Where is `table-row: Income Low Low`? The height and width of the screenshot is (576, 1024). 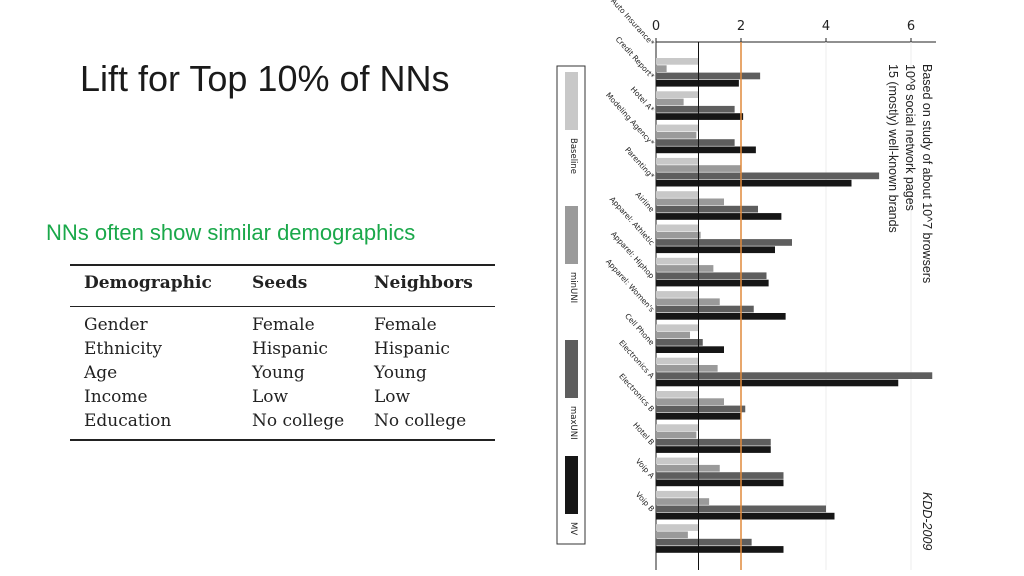
table-row: Income Low Low is located at coordinates (282, 397).